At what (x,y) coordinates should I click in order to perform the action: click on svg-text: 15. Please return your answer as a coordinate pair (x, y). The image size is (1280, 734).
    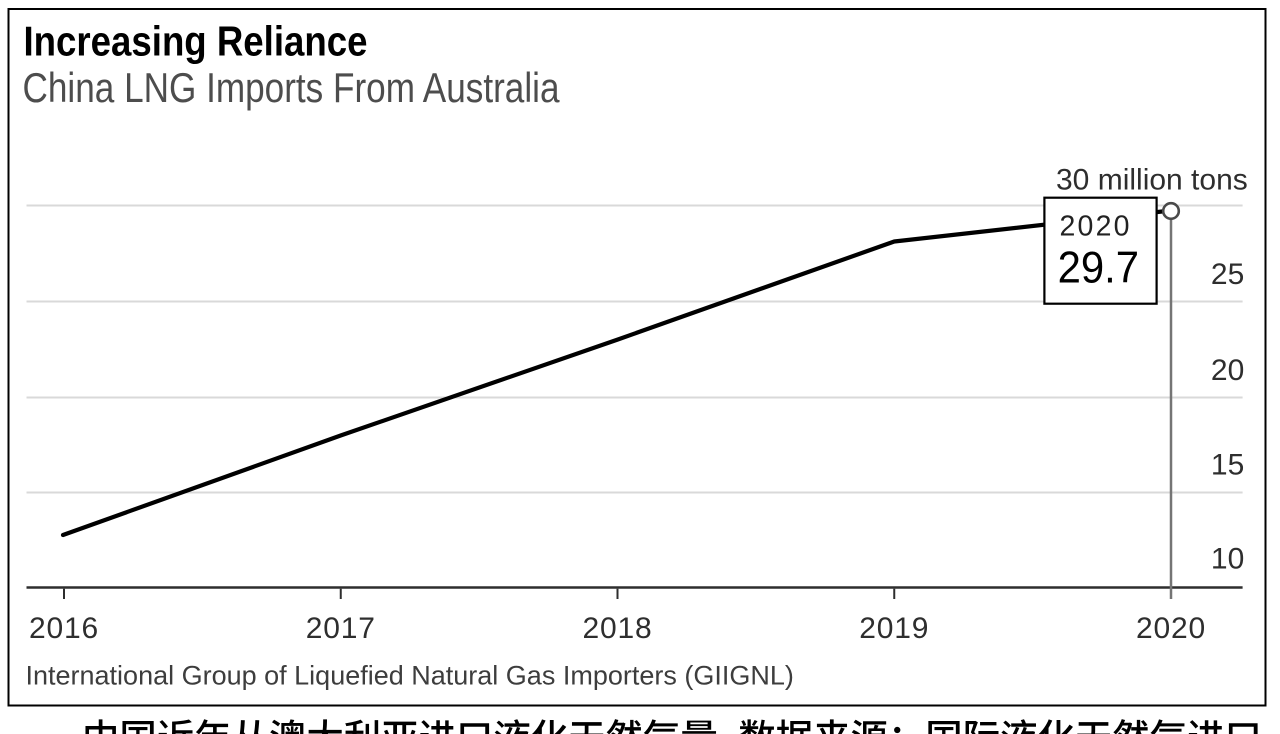
    Looking at the image, I should click on (1227, 465).